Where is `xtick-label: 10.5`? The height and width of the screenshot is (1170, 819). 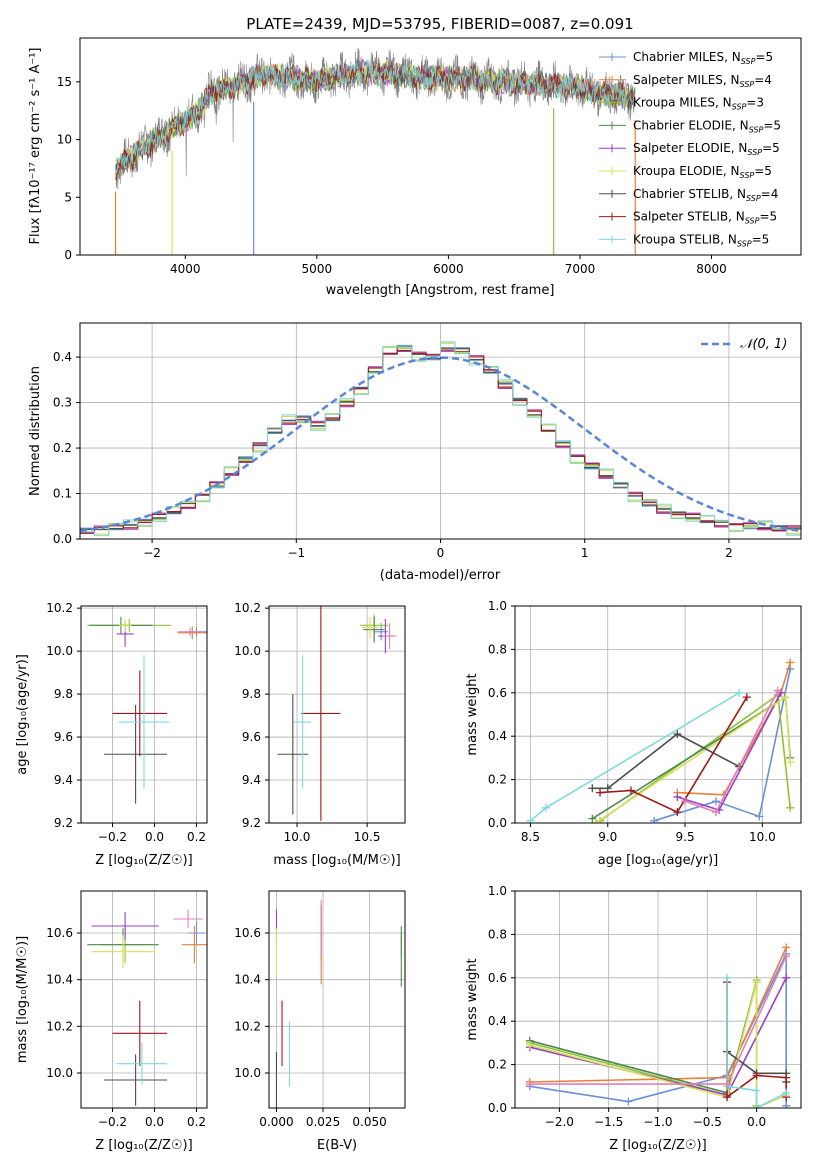
xtick-label: 10.5 is located at coordinates (367, 837).